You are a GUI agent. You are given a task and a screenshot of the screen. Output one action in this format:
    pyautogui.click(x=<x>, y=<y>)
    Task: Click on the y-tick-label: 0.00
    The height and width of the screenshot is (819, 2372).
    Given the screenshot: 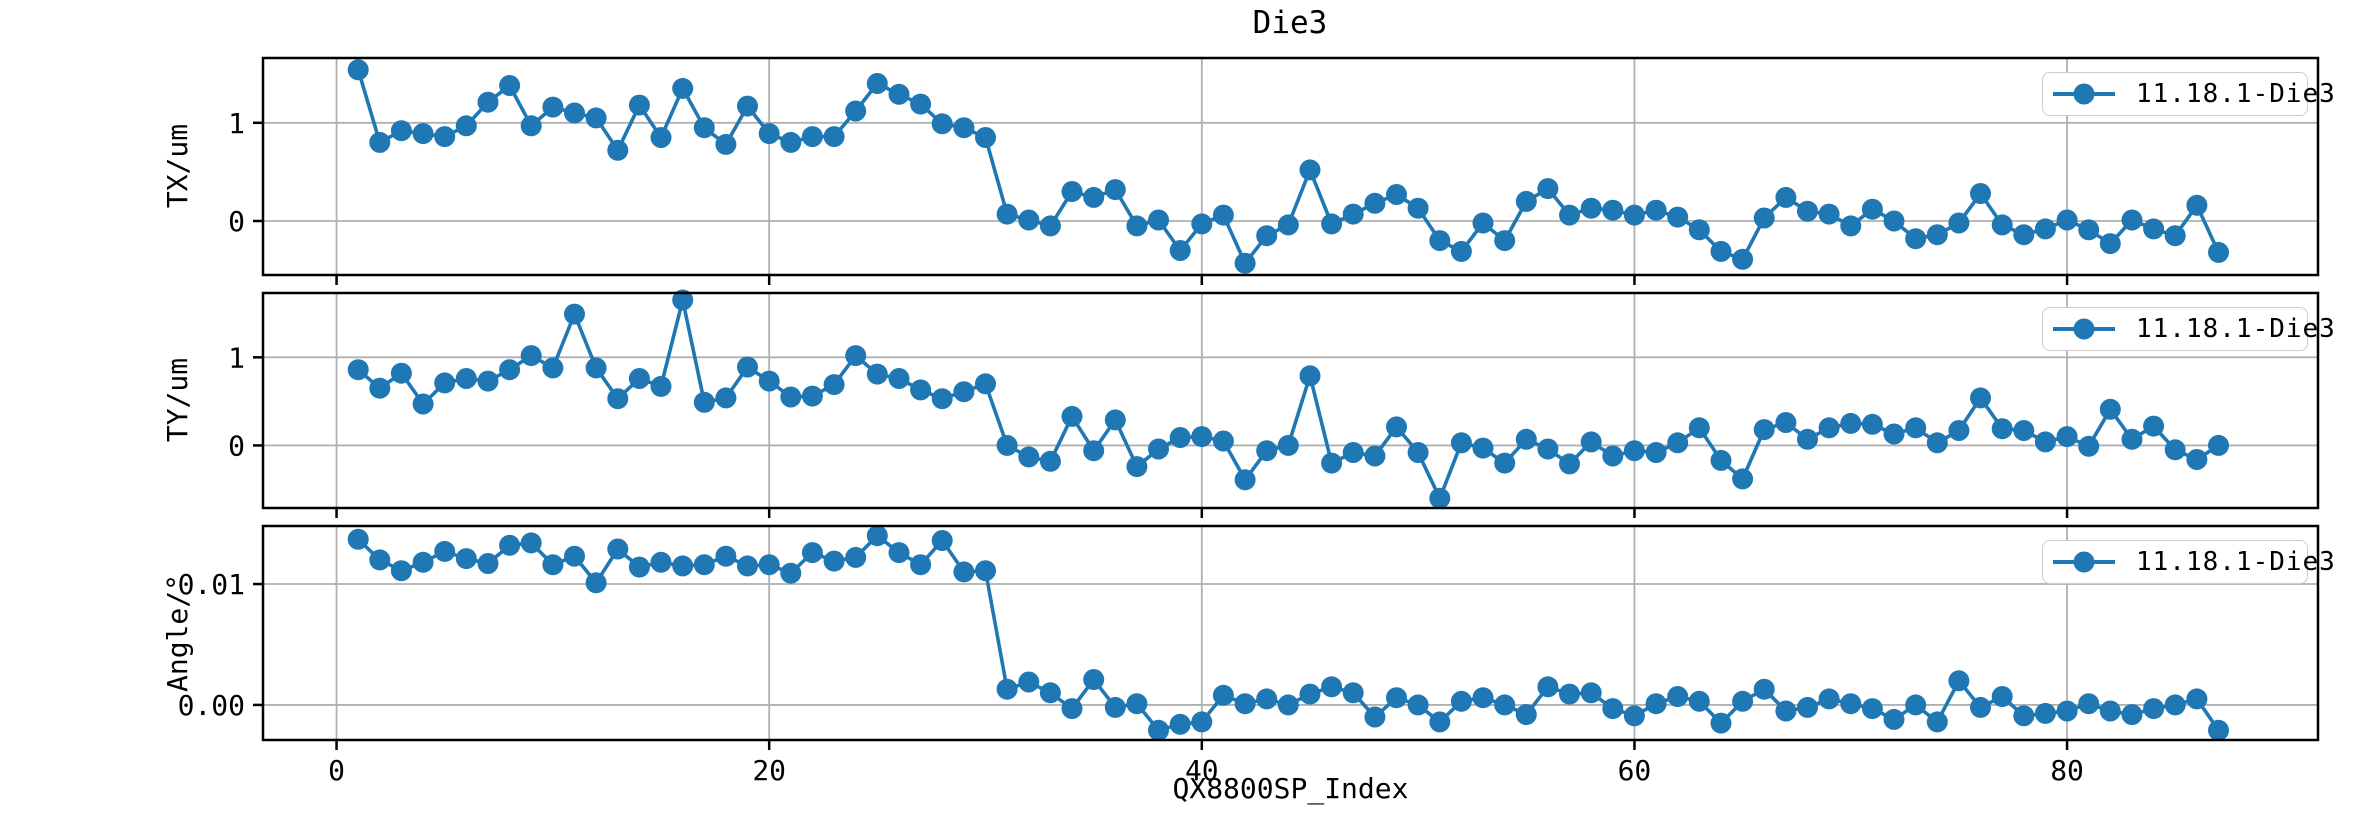 What is the action you would take?
    pyautogui.click(x=211, y=705)
    